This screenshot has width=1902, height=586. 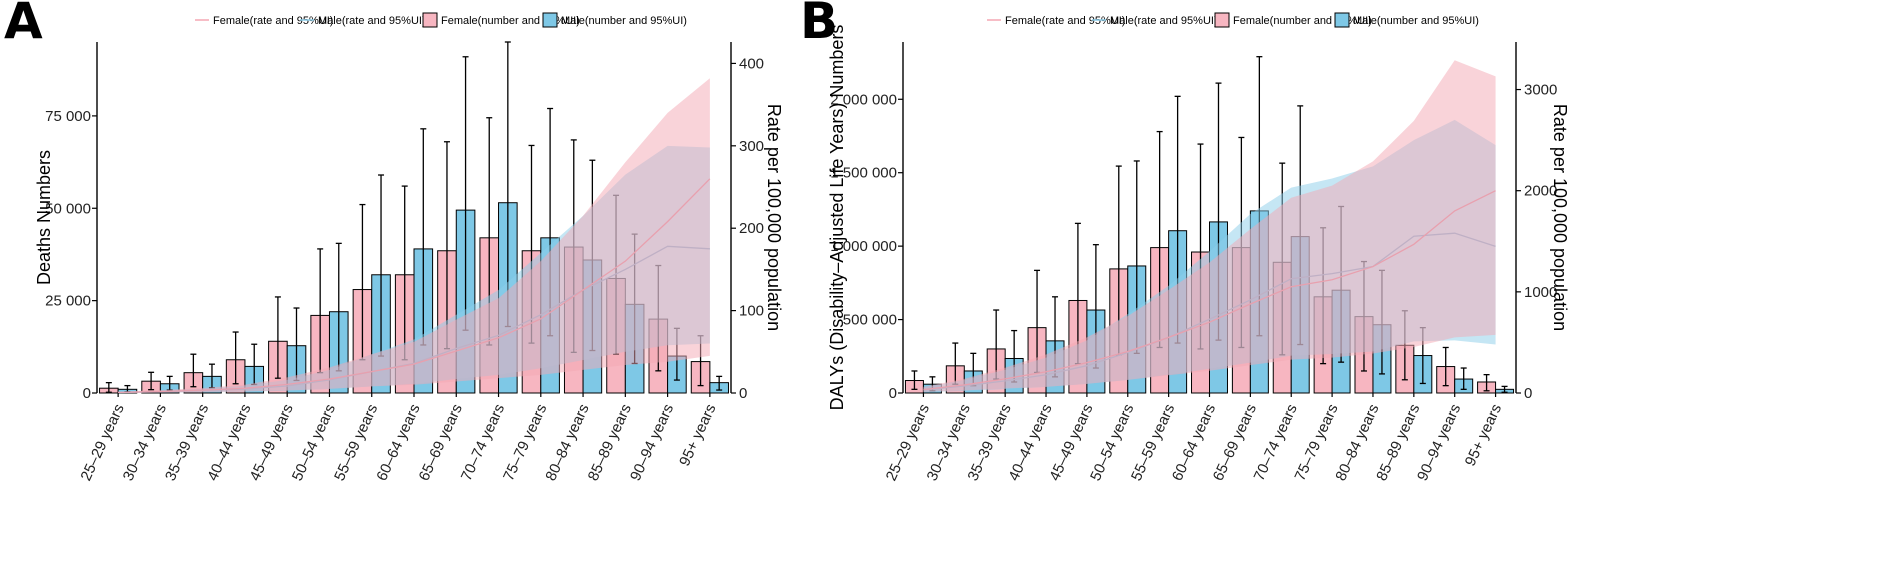 What do you see at coordinates (751, 146) in the screenshot?
I see `y-right-tick-label: 300` at bounding box center [751, 146].